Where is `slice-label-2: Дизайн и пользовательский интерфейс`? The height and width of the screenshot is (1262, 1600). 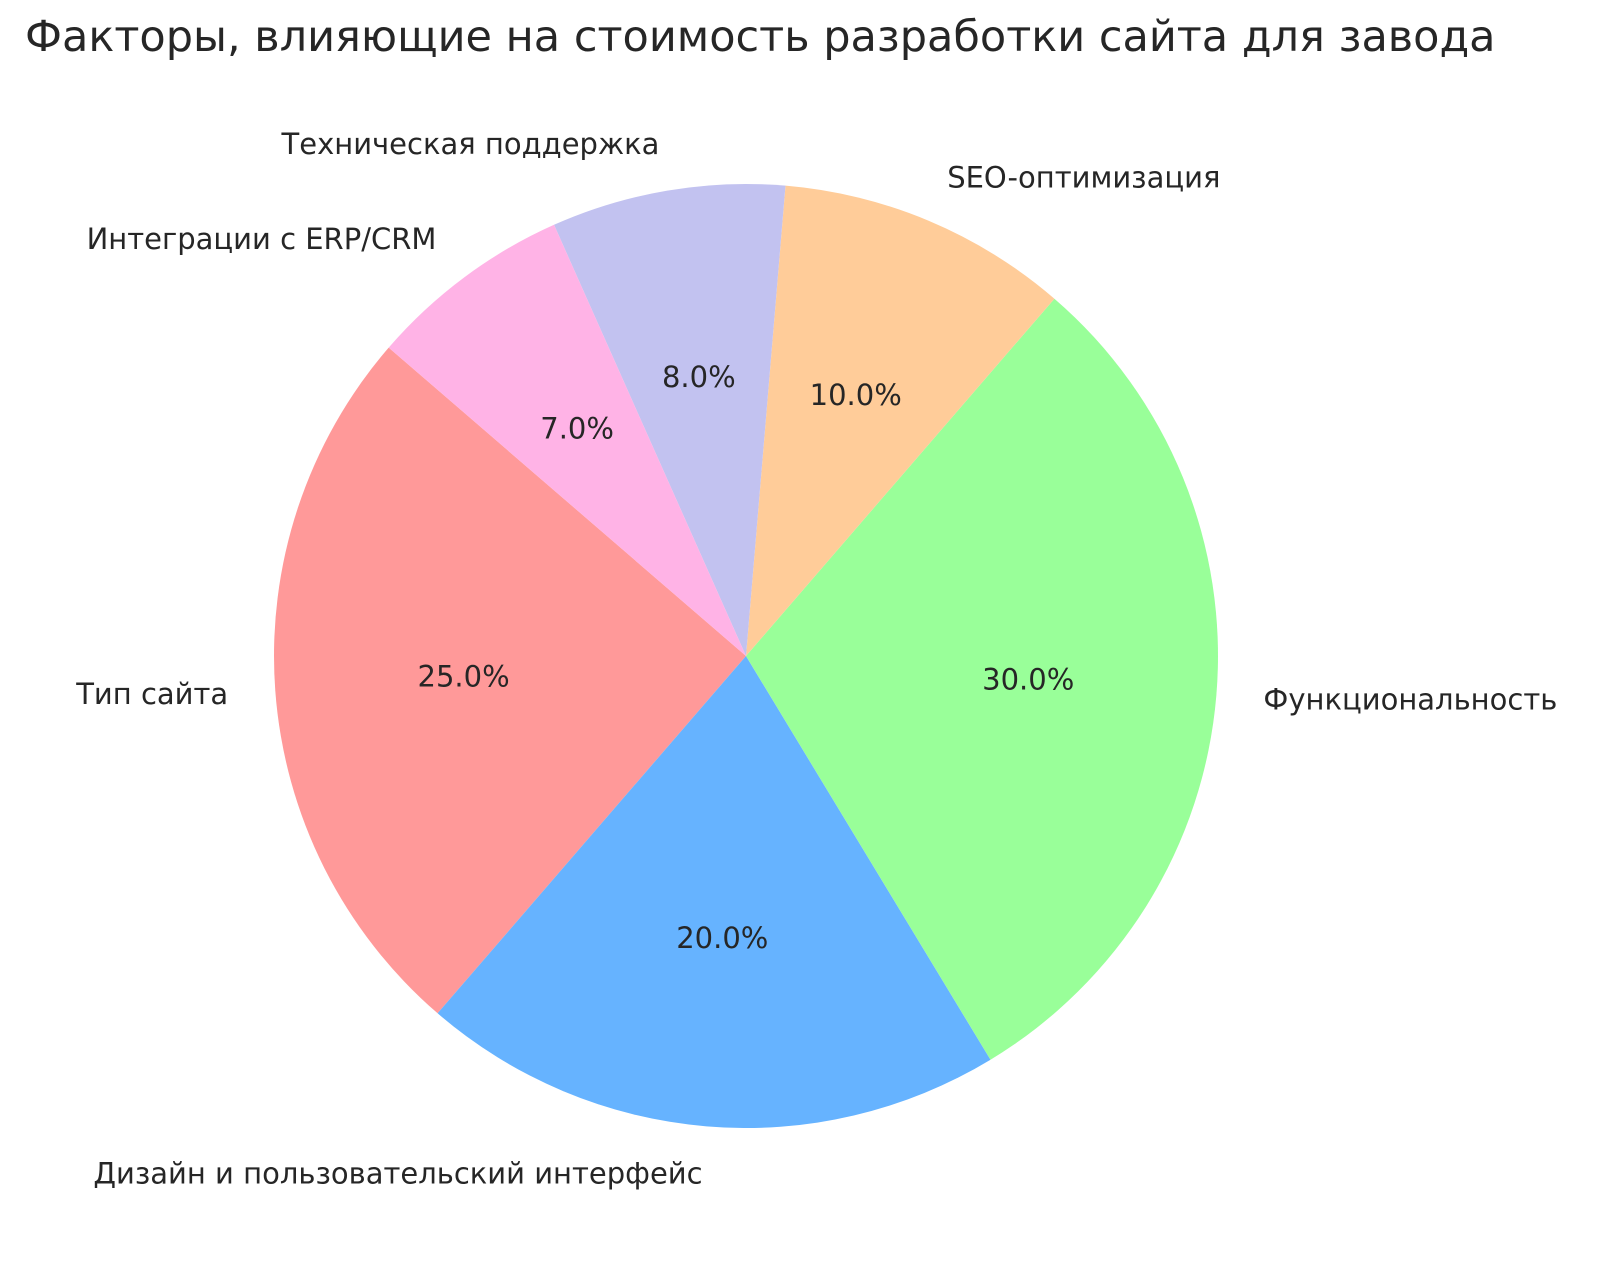 slice-label-2: Дизайн и пользовательский интерфейс is located at coordinates (397, 1173).